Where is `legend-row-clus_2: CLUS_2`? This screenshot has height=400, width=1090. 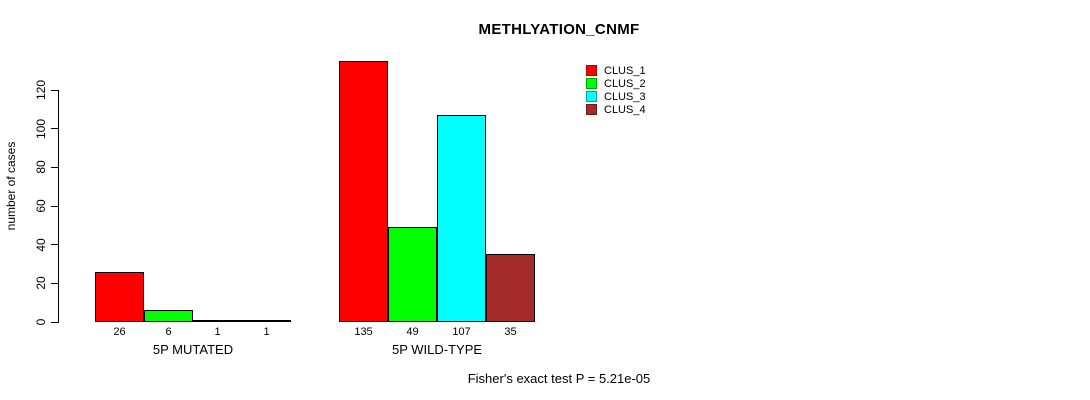 legend-row-clus_2: CLUS_2 is located at coordinates (616, 83).